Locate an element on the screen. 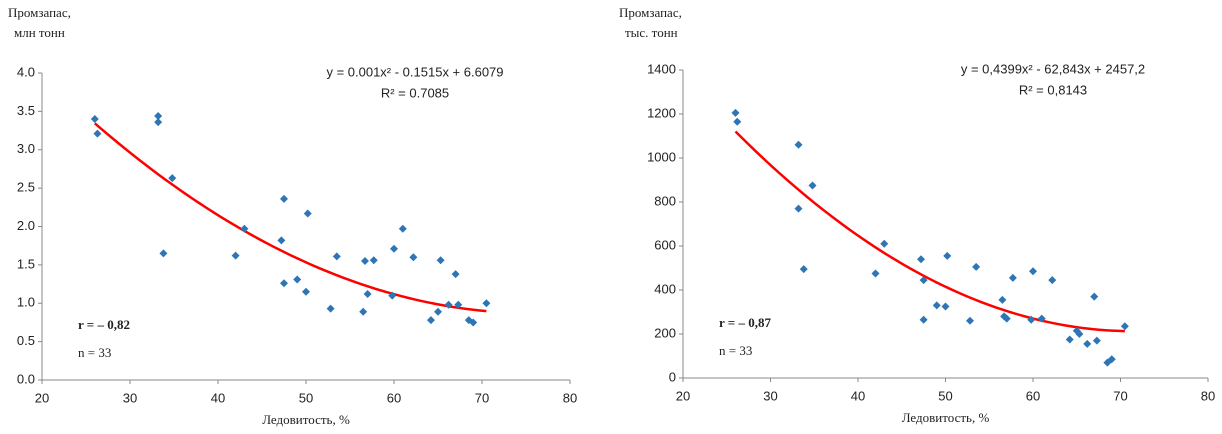 Image resolution: width=1222 pixels, height=434 pixels. y-axis-title: млн тонн is located at coordinates (39, 32).